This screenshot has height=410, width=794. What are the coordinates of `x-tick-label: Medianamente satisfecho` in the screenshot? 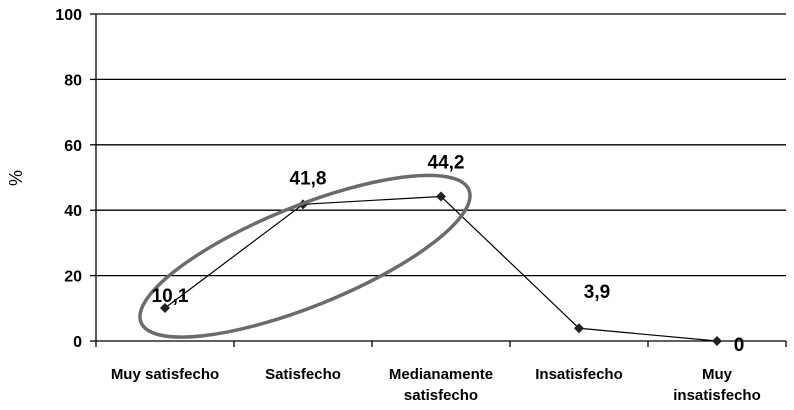 It's located at (441, 385).